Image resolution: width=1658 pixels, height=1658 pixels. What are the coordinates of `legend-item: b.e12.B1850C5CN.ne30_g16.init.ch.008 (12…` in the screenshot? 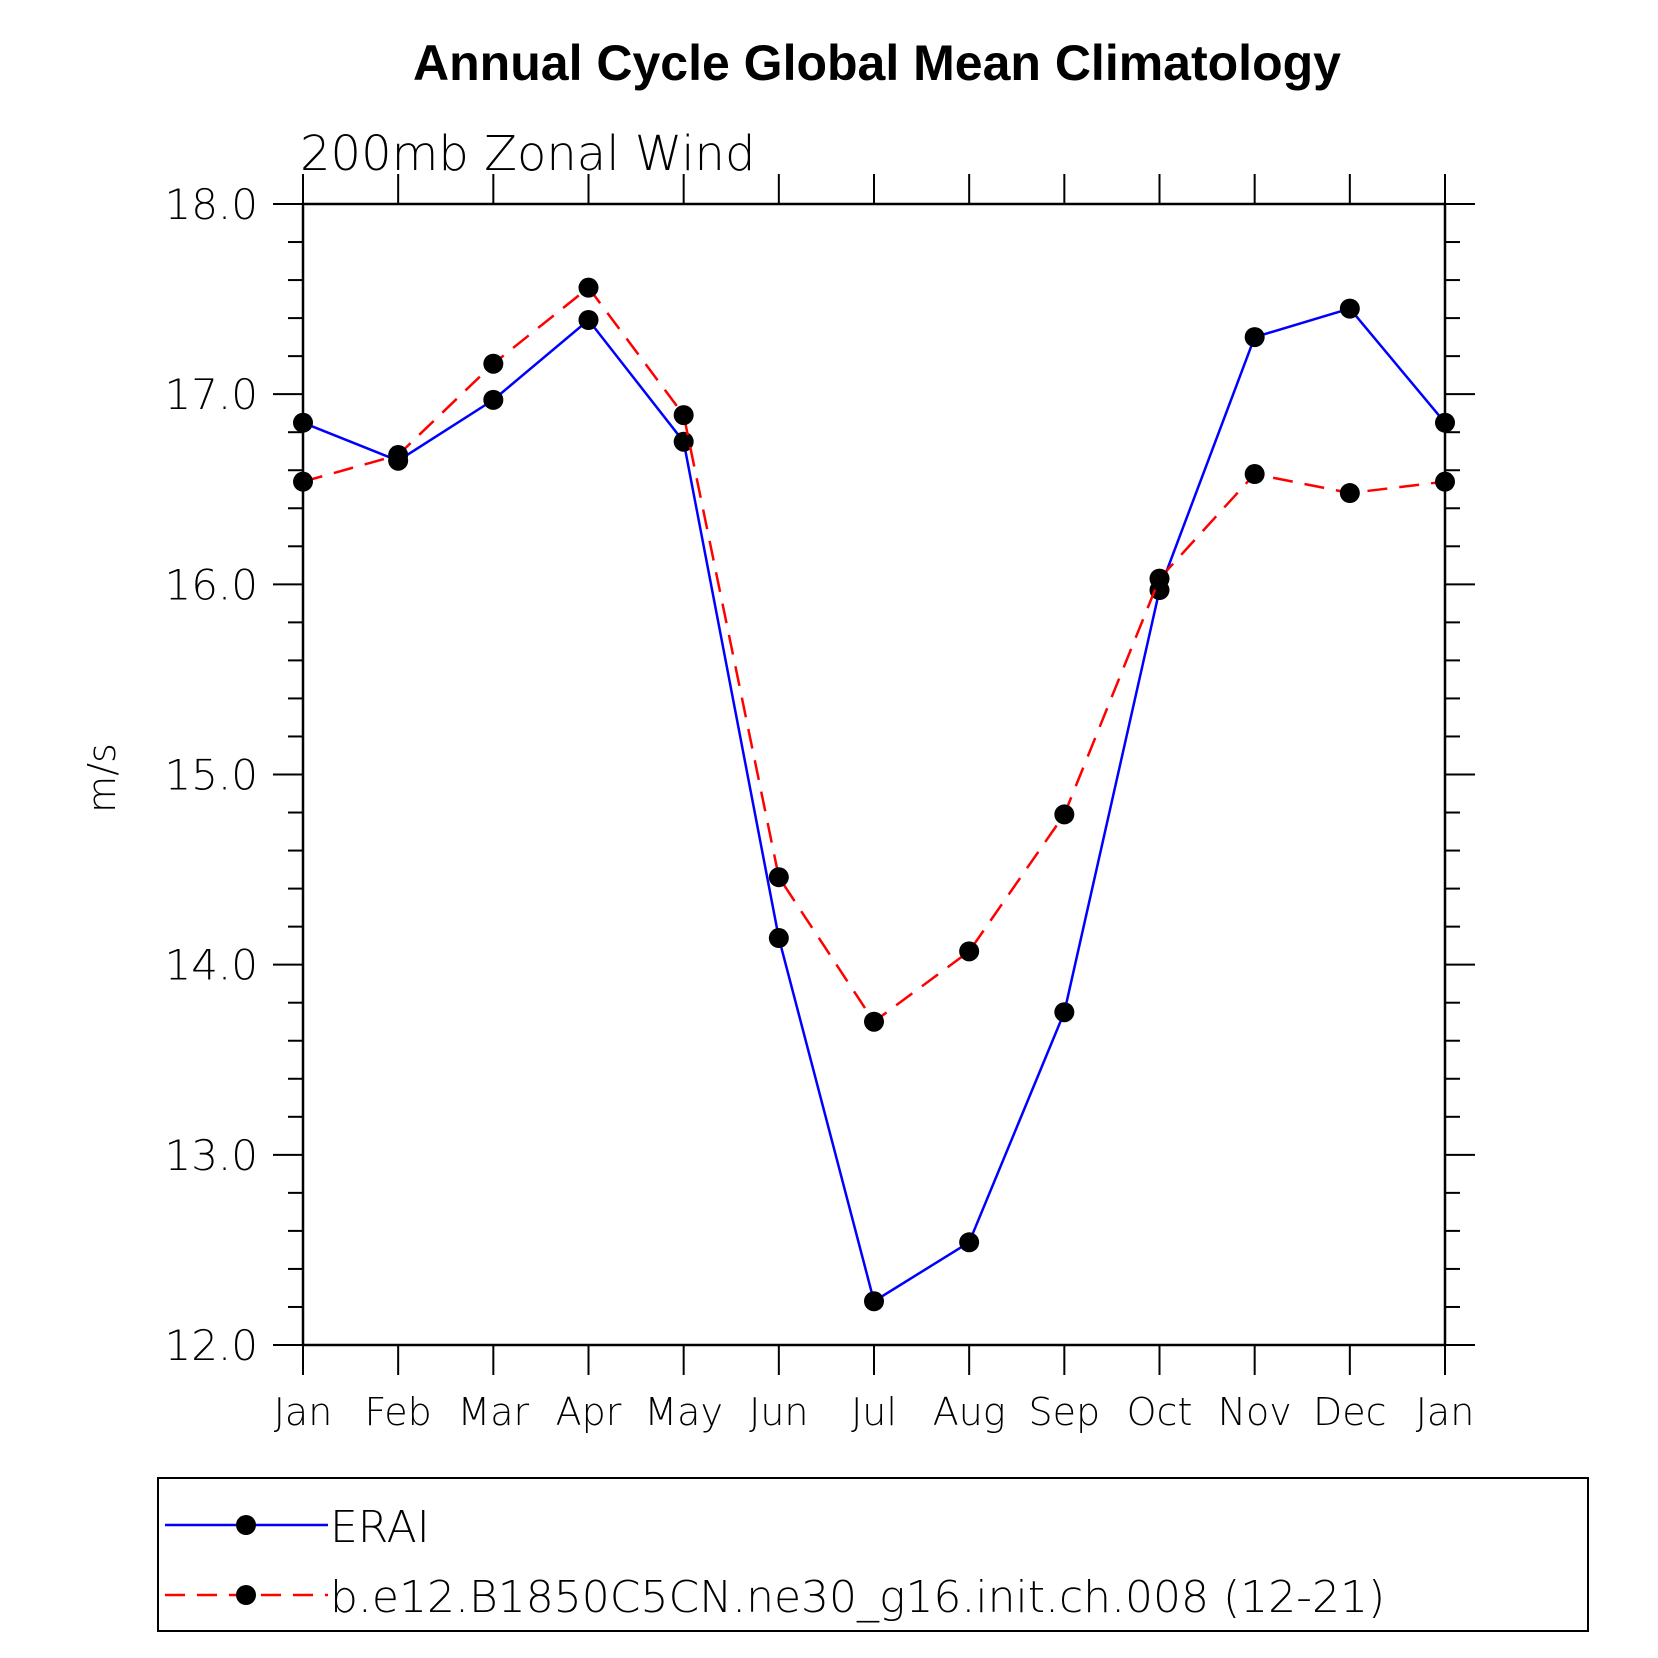 It's located at (775, 1597).